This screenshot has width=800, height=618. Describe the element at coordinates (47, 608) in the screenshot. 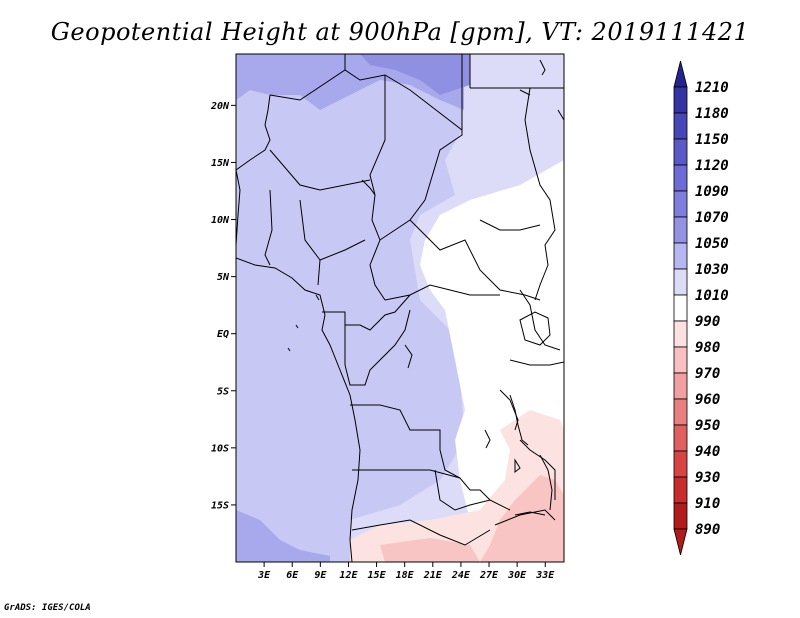

I see `grads-credit: GrADS: IGES/COLA` at that location.